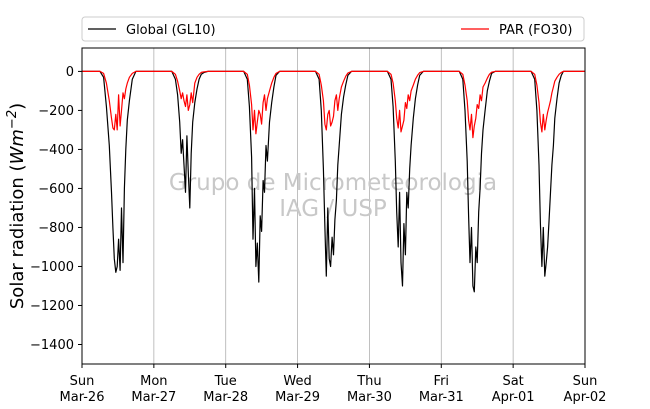 Image resolution: width=650 pixels, height=409 pixels. What do you see at coordinates (17, 236) in the screenshot?
I see `y-axis-label-text: Solar radiation (` at bounding box center [17, 236].